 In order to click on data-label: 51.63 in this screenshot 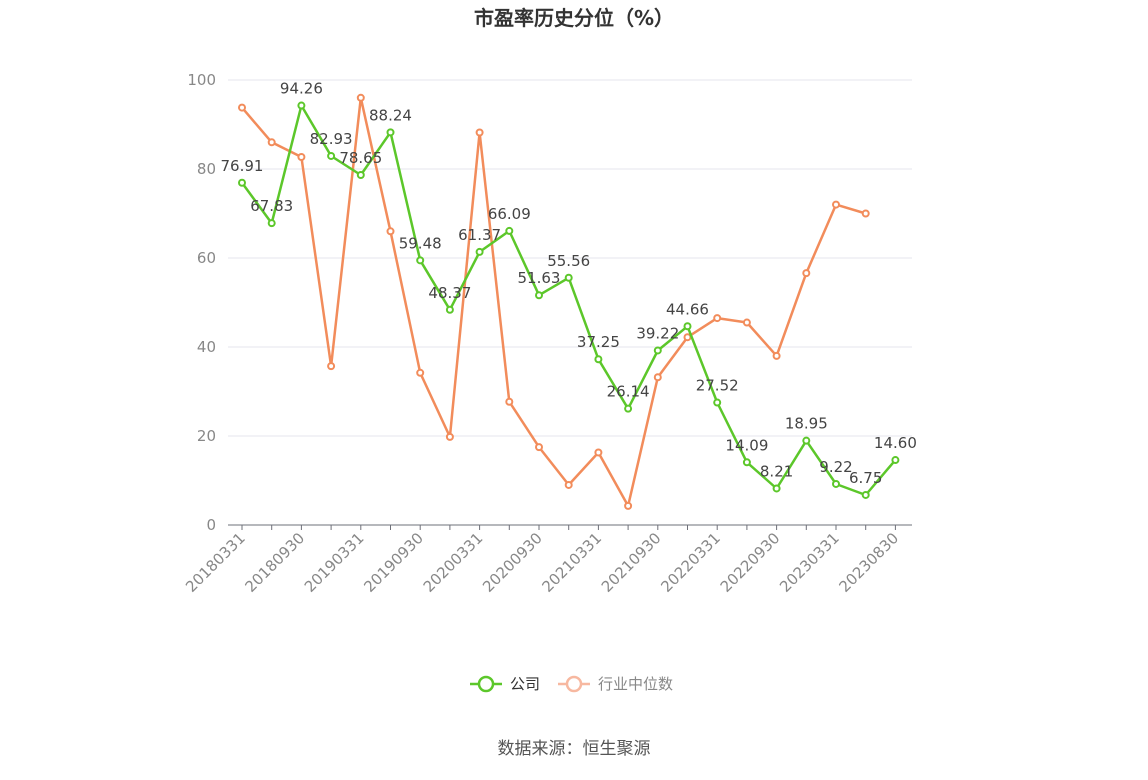, I will do `click(539, 278)`.